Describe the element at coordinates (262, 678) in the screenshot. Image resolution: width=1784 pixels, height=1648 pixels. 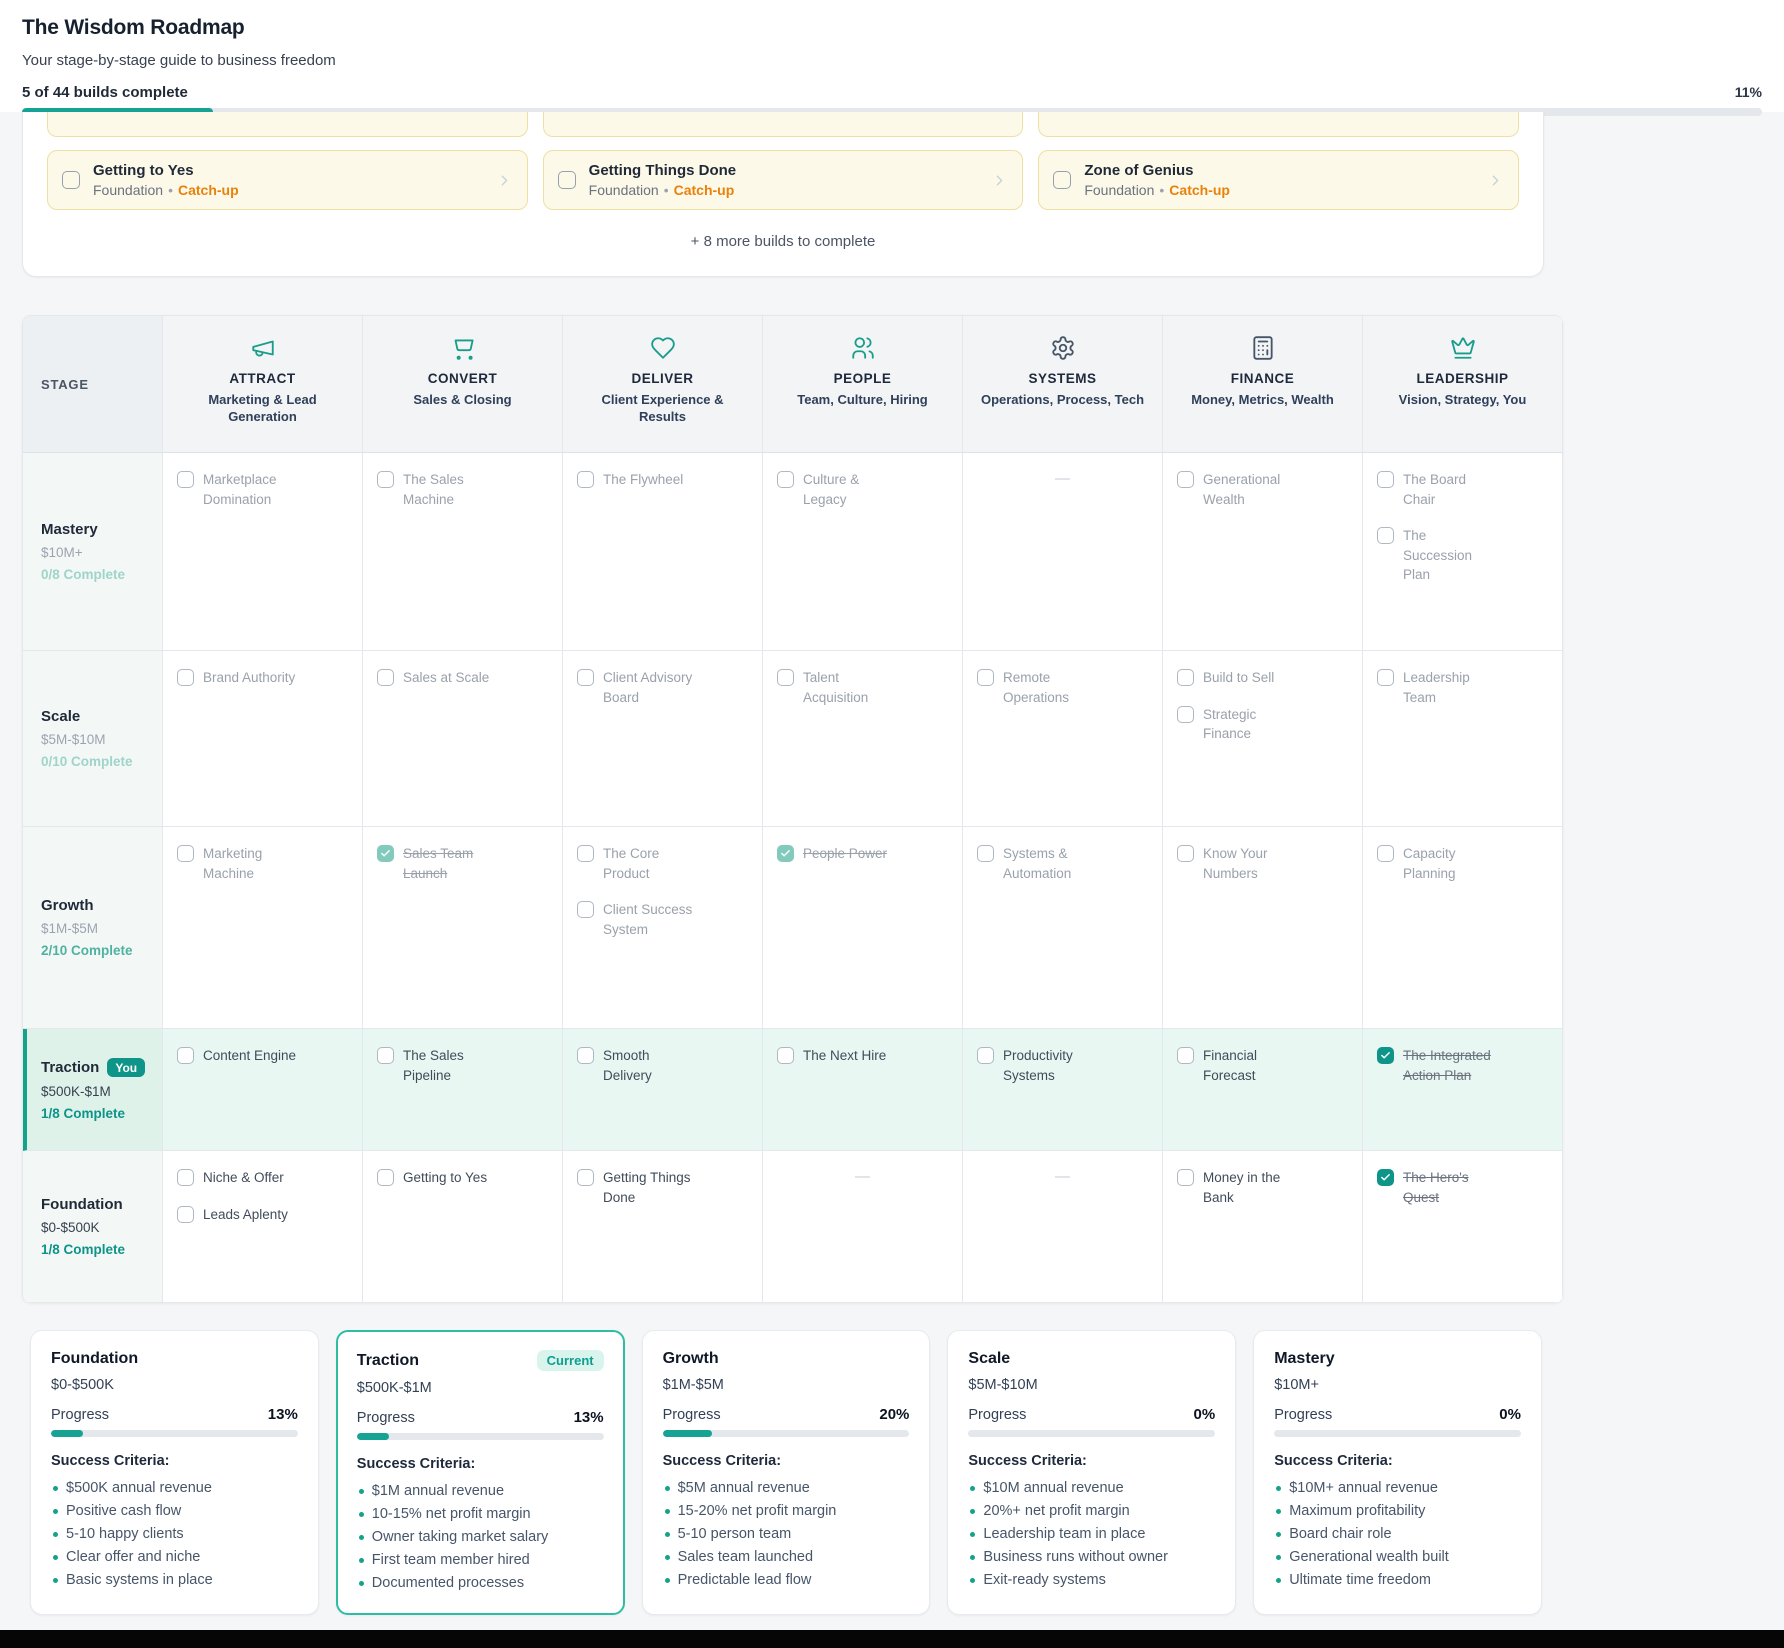
I see `roadmap-item: Brand Authority` at that location.